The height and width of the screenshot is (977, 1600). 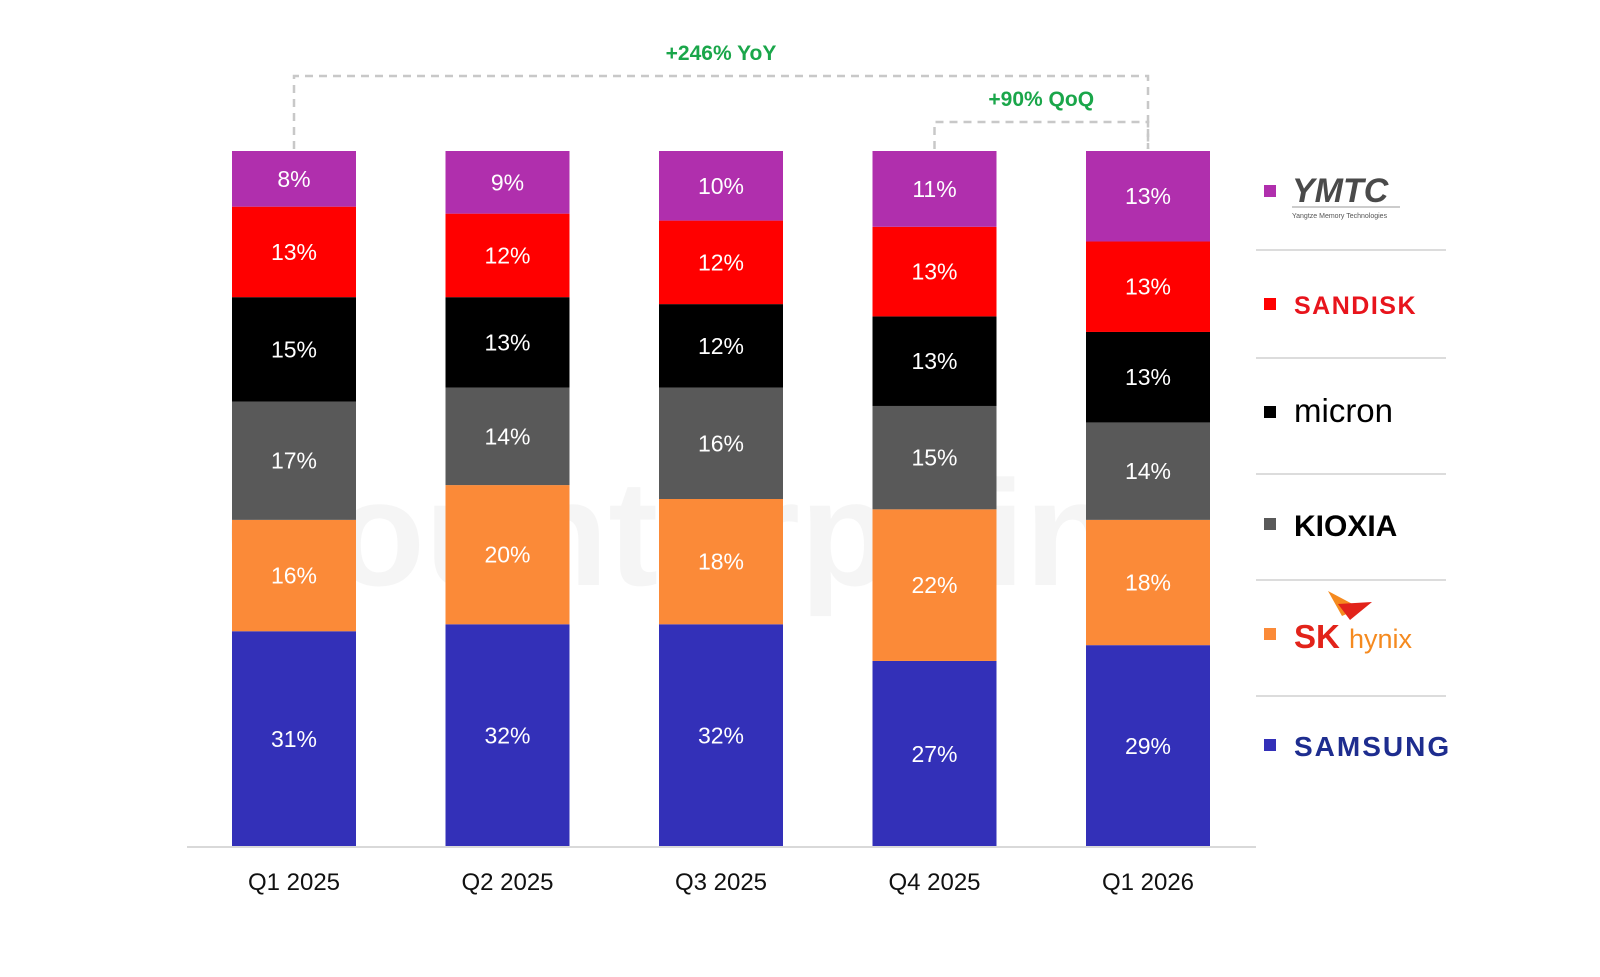 I want to click on legend-logo-micron: micron, so click(x=1343, y=410).